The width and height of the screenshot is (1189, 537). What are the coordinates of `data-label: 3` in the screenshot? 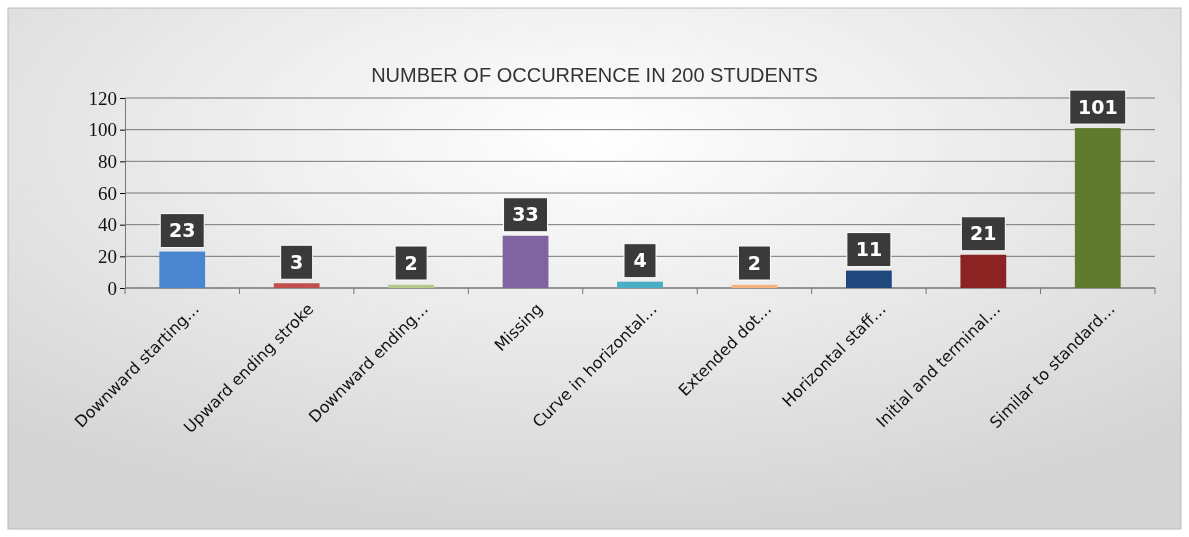 It's located at (297, 261).